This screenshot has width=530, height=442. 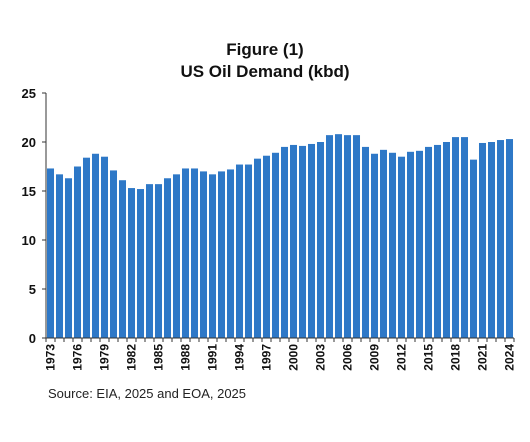 What do you see at coordinates (158, 261) in the screenshot?
I see `bar-1985` at bounding box center [158, 261].